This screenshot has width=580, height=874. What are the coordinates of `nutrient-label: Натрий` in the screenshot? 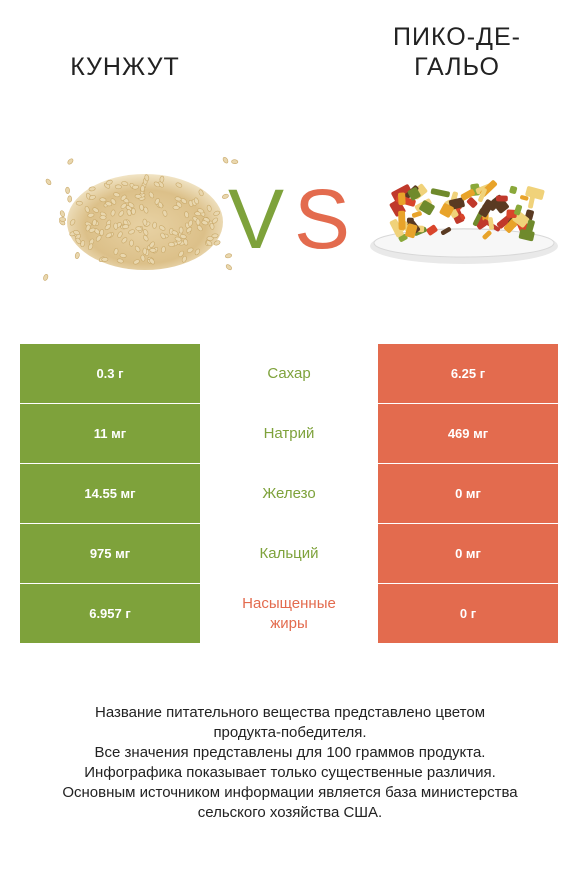 It's located at (289, 433).